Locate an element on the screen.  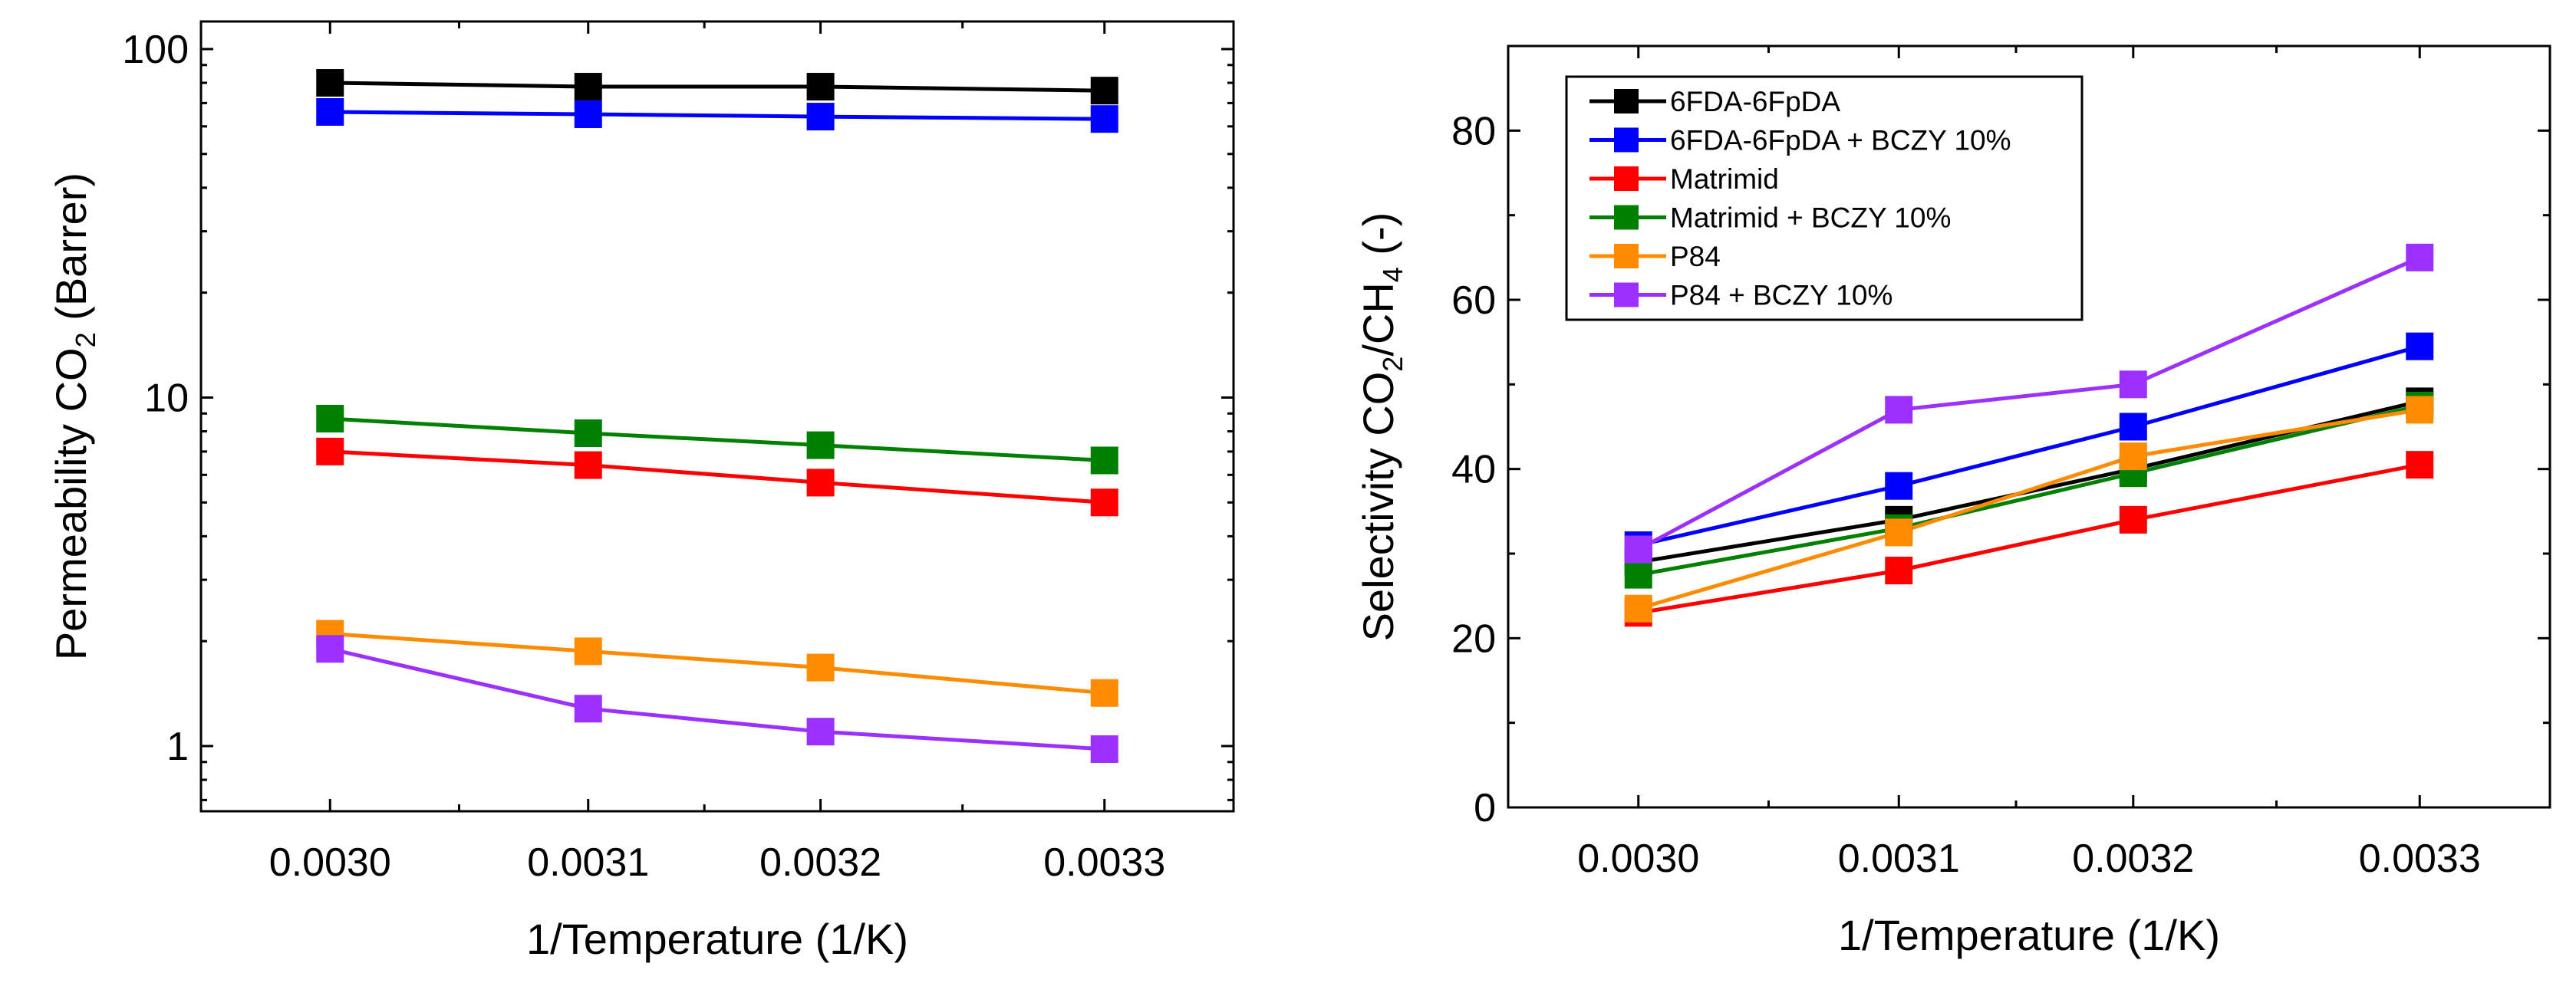
legend-label: 6FDA-6FpDA + BCZY 10% is located at coordinates (1840, 140).